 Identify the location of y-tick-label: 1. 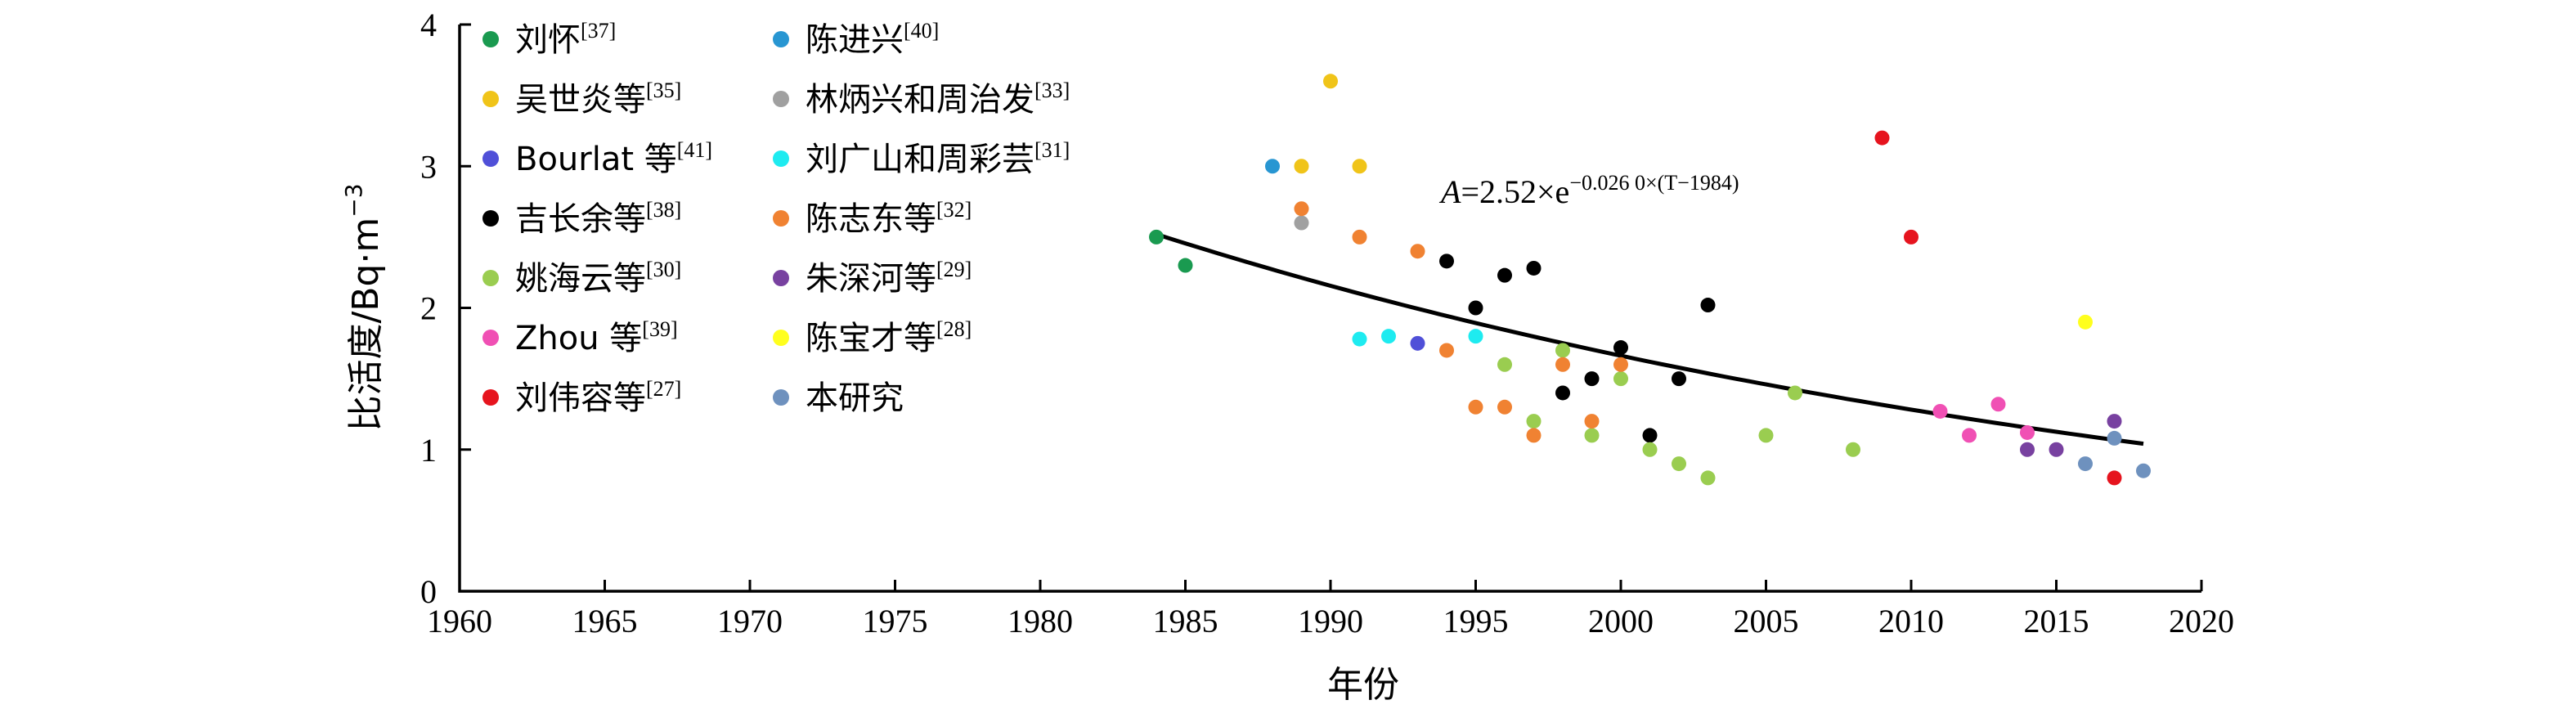
(428, 451).